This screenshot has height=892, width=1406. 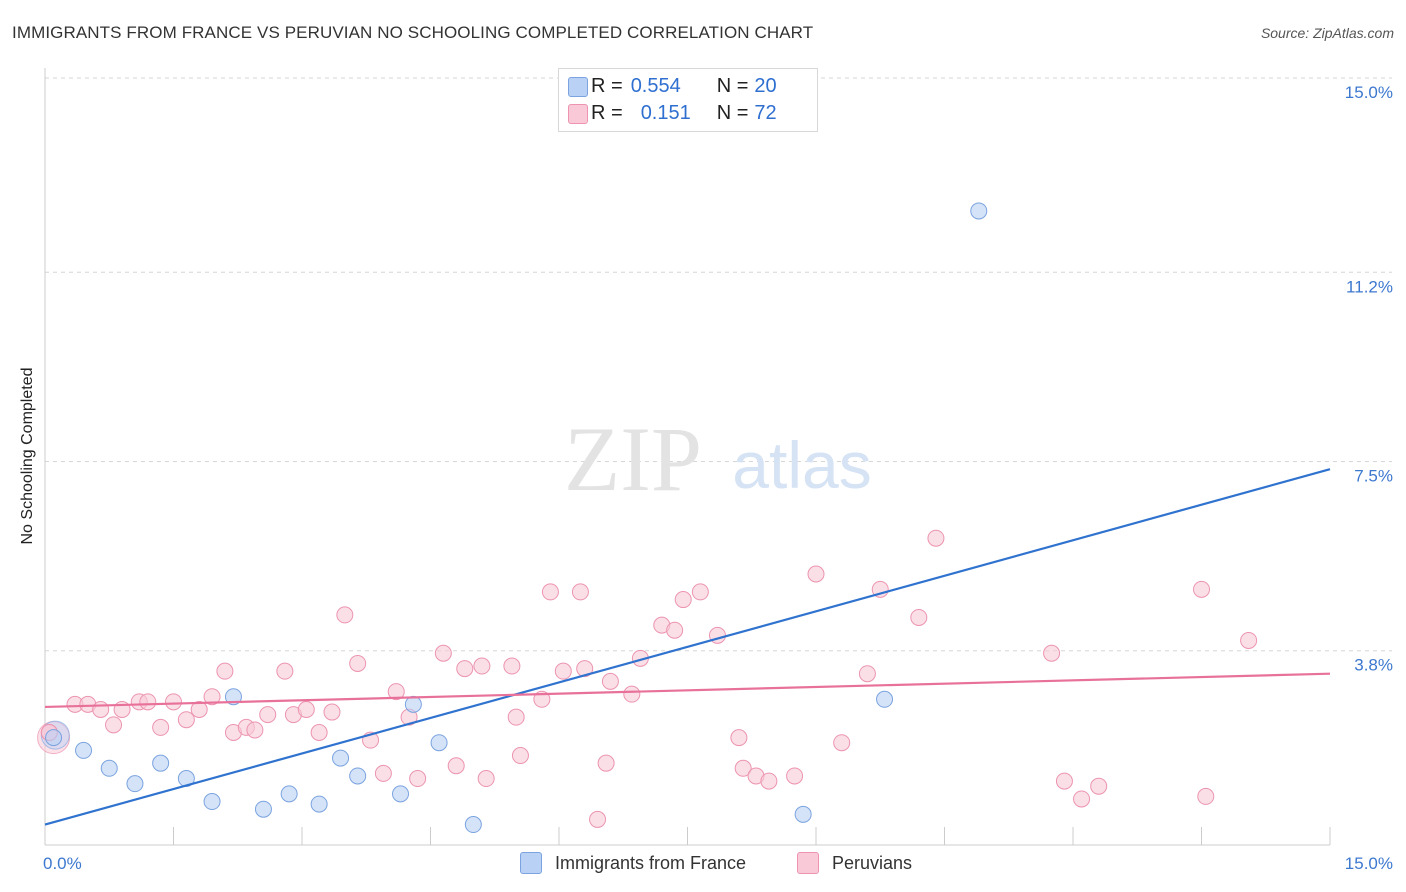 I want to click on legend-item-france: Immigrants from France, so click(x=633, y=863).